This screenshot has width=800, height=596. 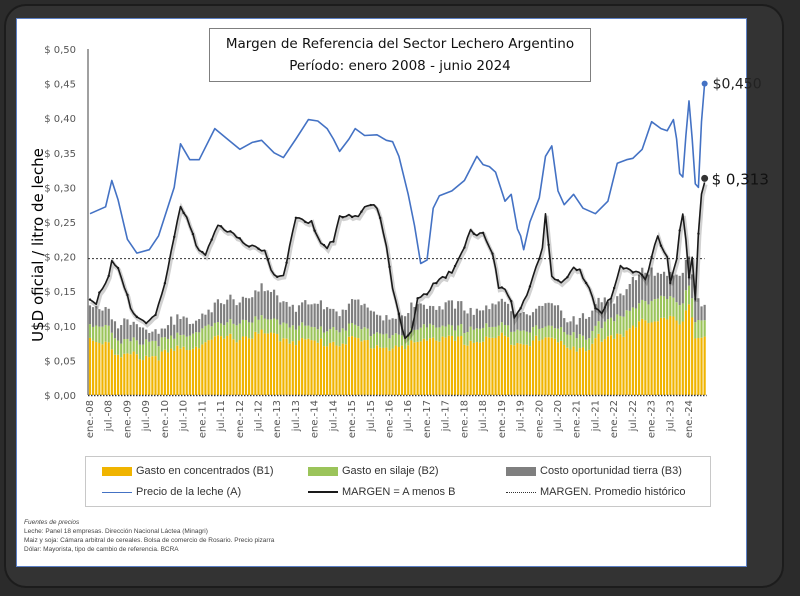 I want to click on legend-label: Gasto en silaje (B2), so click(x=390, y=471).